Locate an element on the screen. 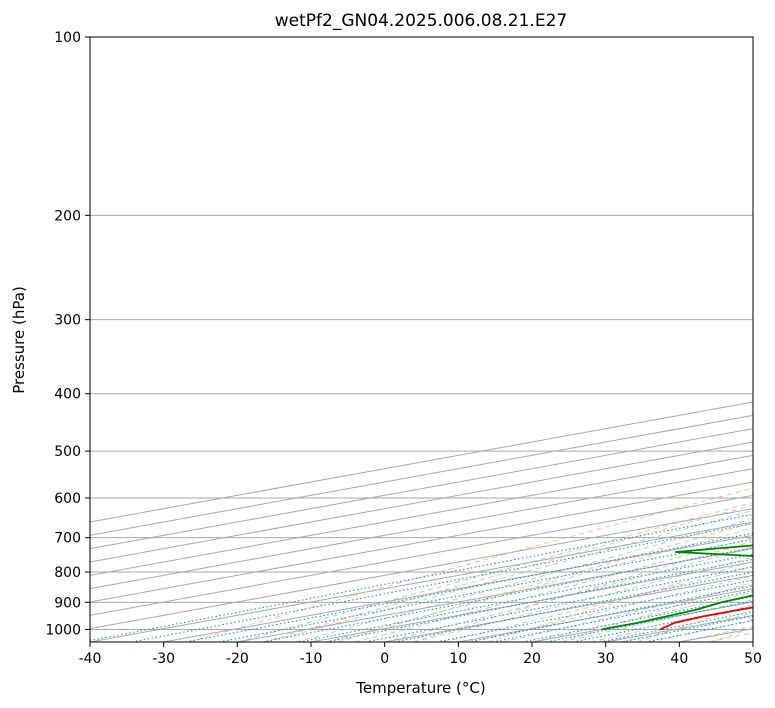  y-tick-label: 200 is located at coordinates (67, 216).